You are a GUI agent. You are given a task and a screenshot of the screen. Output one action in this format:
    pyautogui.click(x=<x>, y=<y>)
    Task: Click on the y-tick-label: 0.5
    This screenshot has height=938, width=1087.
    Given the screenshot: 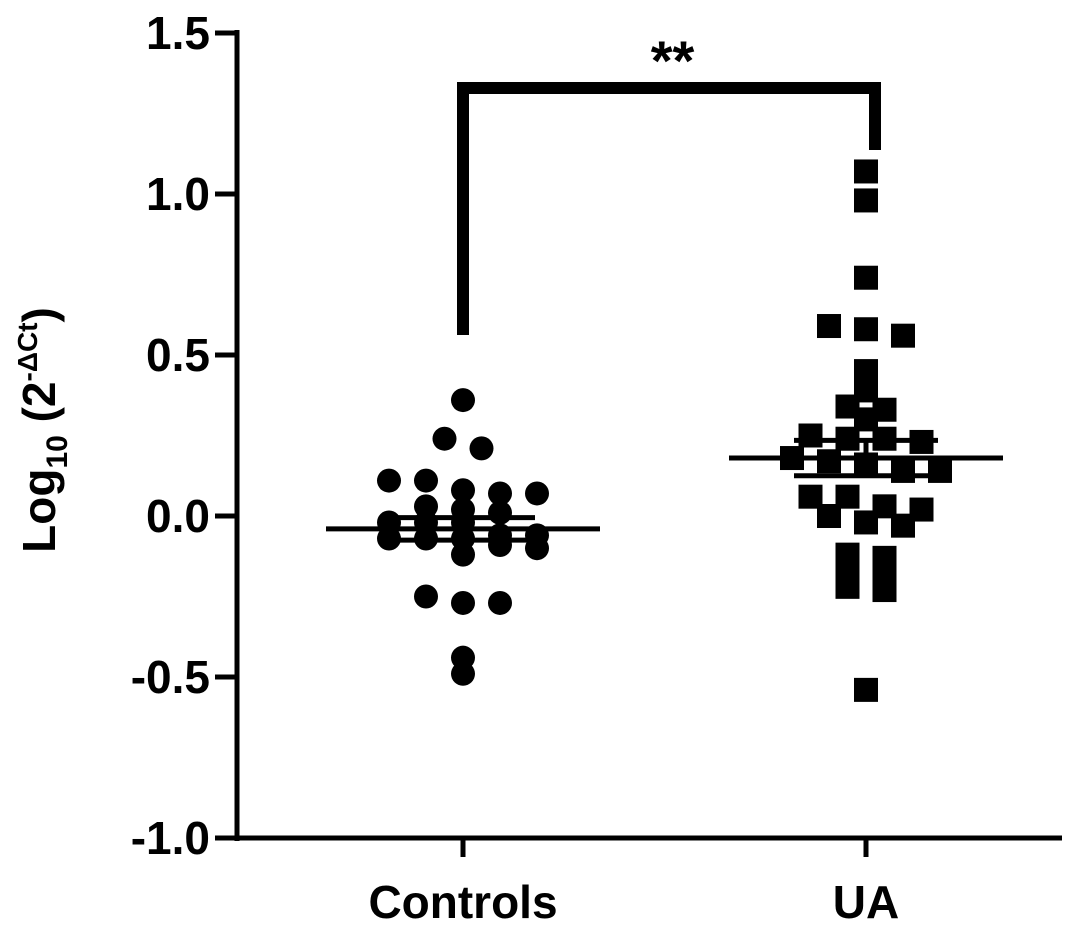 What is the action you would take?
    pyautogui.click(x=178, y=355)
    